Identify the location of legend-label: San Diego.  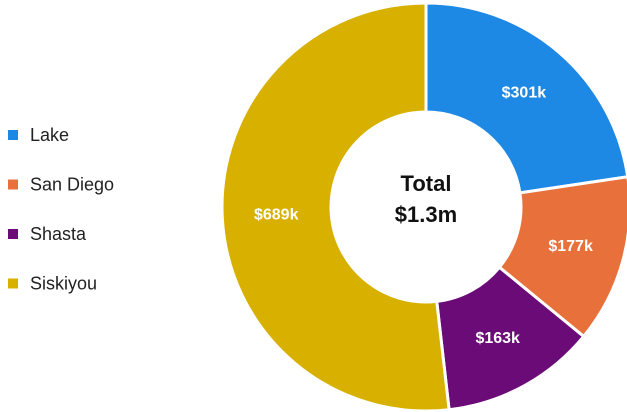
(72, 184).